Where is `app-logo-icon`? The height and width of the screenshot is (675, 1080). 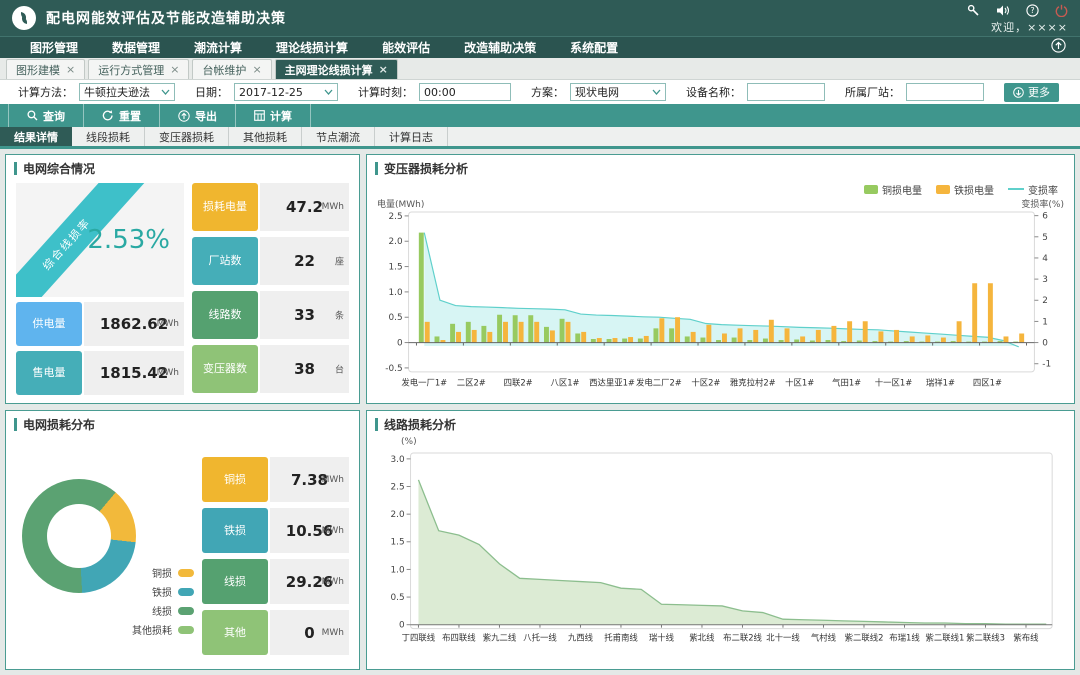 app-logo-icon is located at coordinates (24, 18).